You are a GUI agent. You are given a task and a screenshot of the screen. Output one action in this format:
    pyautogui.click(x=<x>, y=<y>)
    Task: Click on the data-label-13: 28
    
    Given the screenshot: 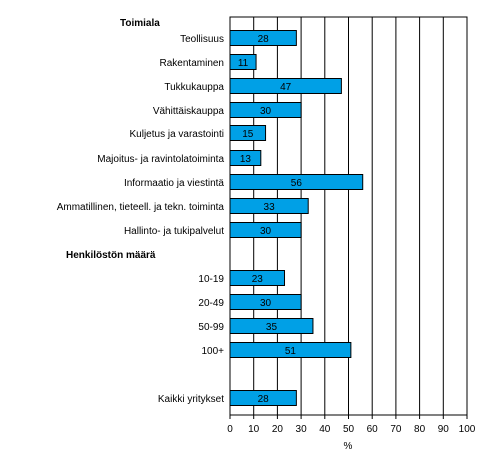 What is the action you would take?
    pyautogui.click(x=264, y=399)
    